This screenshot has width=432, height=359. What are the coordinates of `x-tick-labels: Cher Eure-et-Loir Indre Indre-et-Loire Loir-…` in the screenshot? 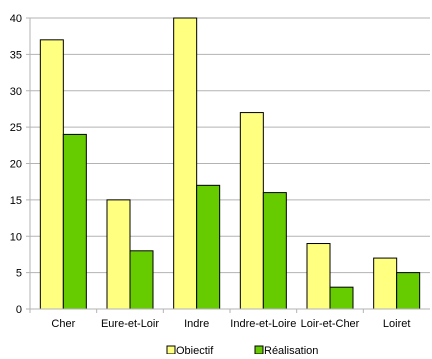 It's located at (230, 324).